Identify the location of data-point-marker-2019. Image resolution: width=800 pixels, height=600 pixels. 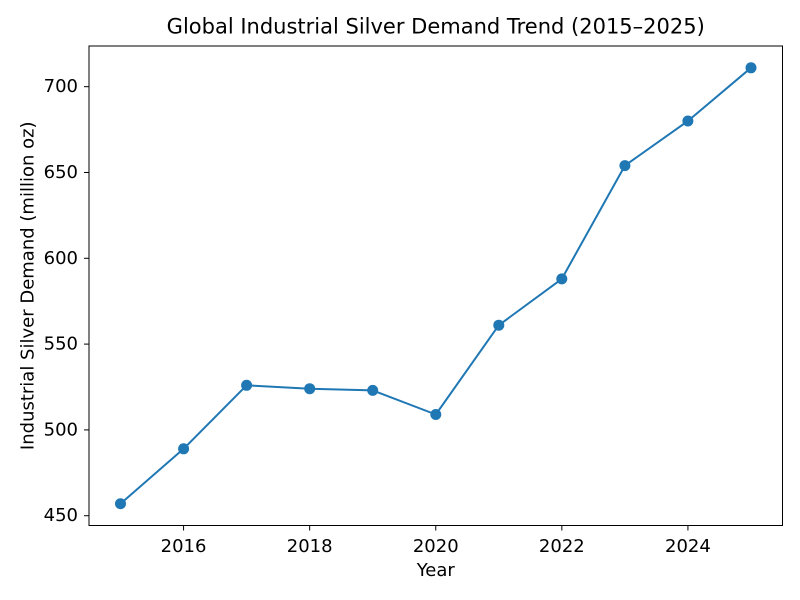
(373, 390).